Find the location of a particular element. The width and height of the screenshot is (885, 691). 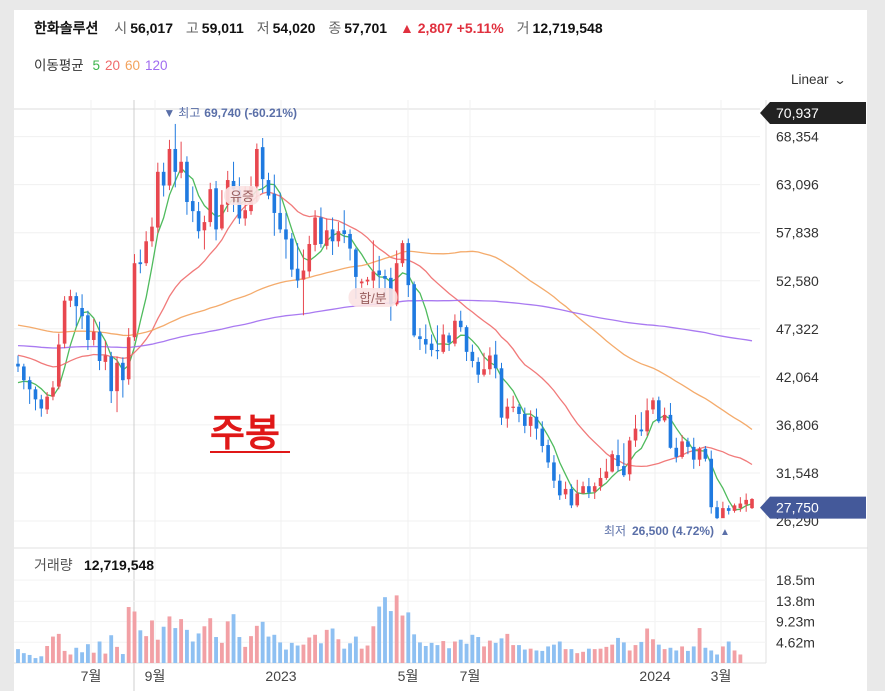

open-value: 56,017 is located at coordinates (152, 28).